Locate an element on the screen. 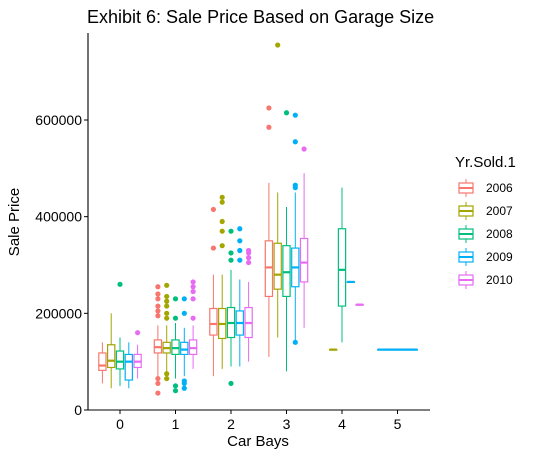 Image resolution: width=537 pixels, height=460 pixels. y-axis-title: Sale Price is located at coordinates (14, 222).